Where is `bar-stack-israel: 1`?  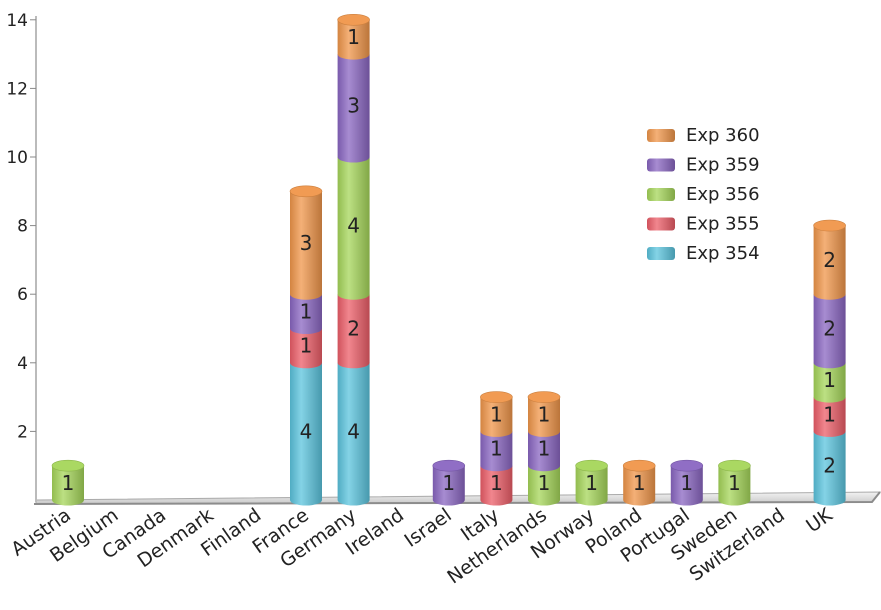
bar-stack-israel: 1 is located at coordinates (449, 482).